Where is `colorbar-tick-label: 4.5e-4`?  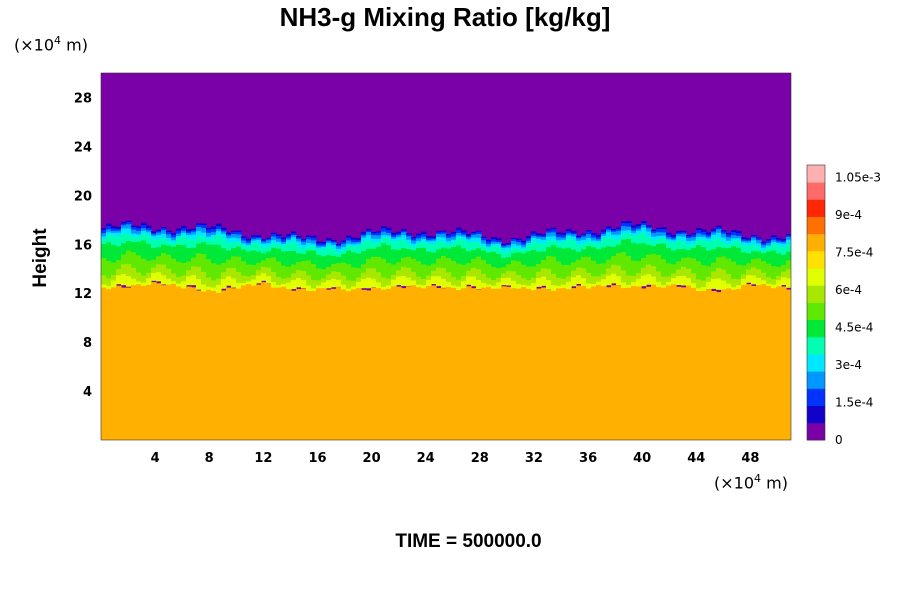 colorbar-tick-label: 4.5e-4 is located at coordinates (854, 328).